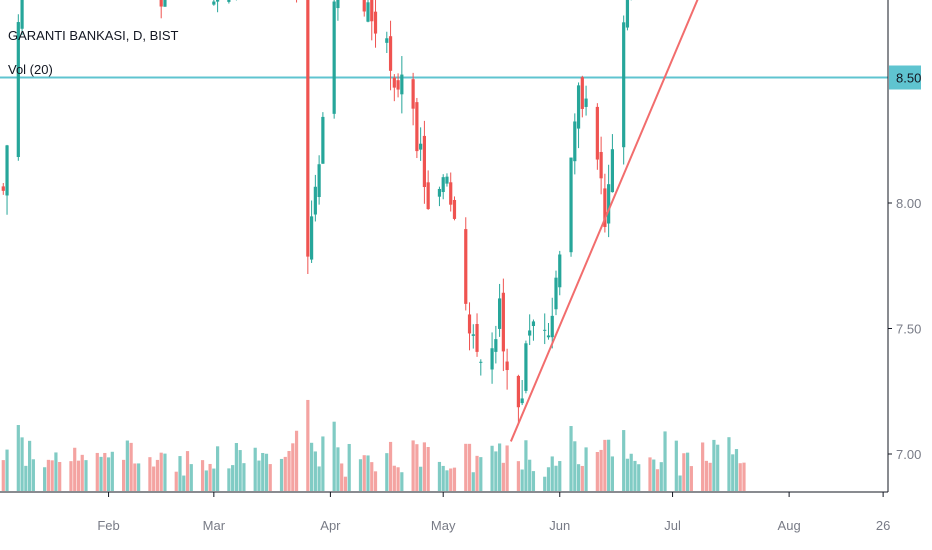 The height and width of the screenshot is (550, 932). What do you see at coordinates (905, 77) in the screenshot?
I see `price-badges: 9.849.479.048.509.63` at bounding box center [905, 77].